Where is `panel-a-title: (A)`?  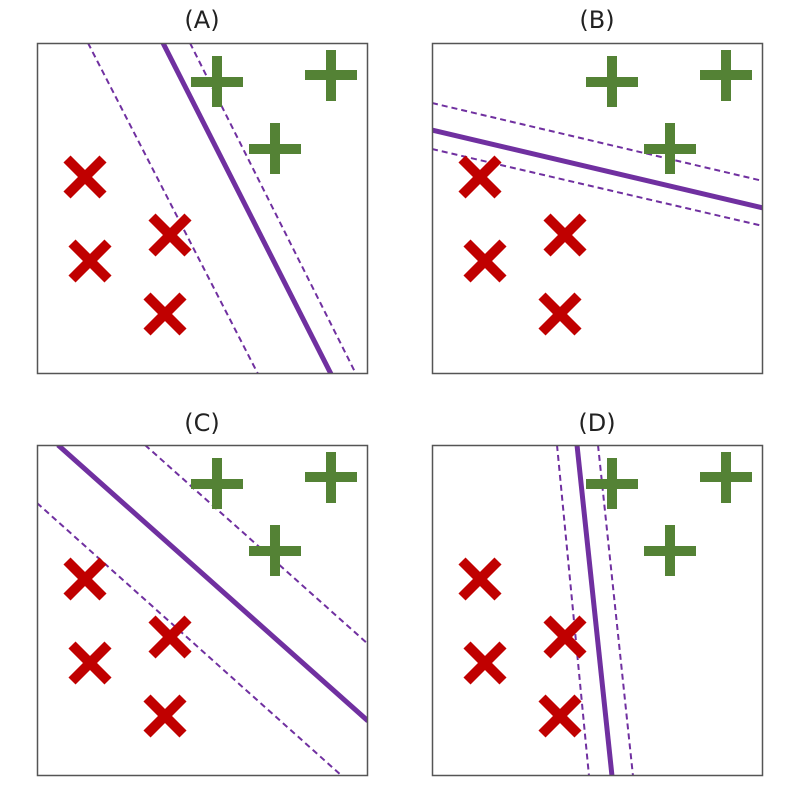
panel-a-title: (A) is located at coordinates (202, 20).